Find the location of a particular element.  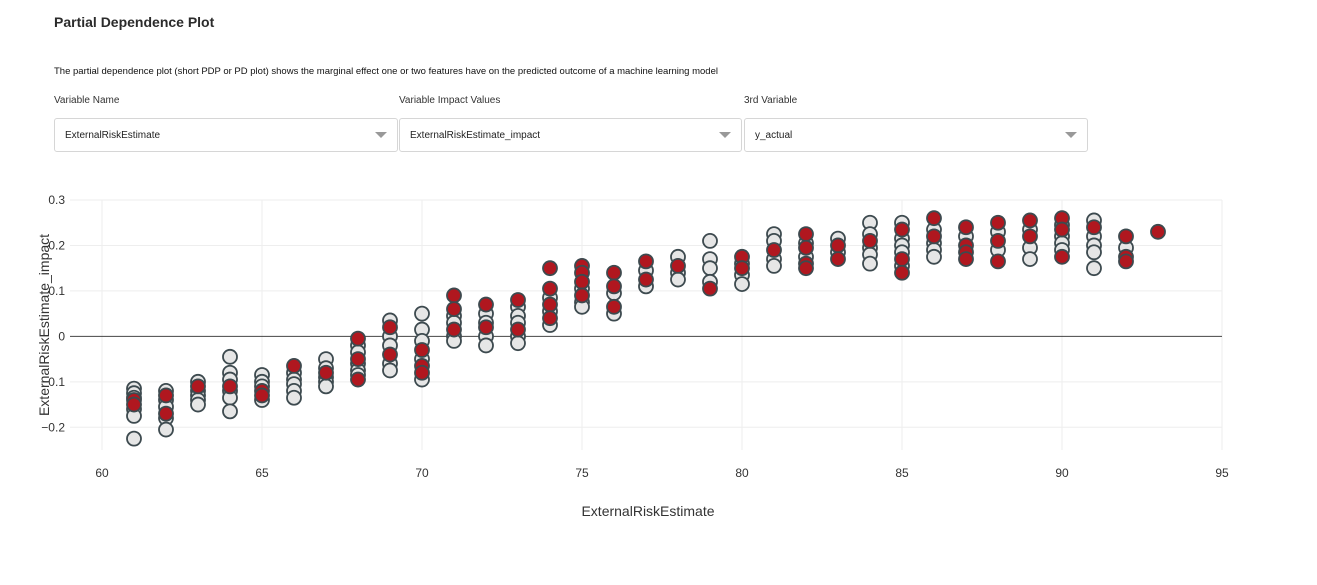

x-tick-label: 85 is located at coordinates (902, 473).